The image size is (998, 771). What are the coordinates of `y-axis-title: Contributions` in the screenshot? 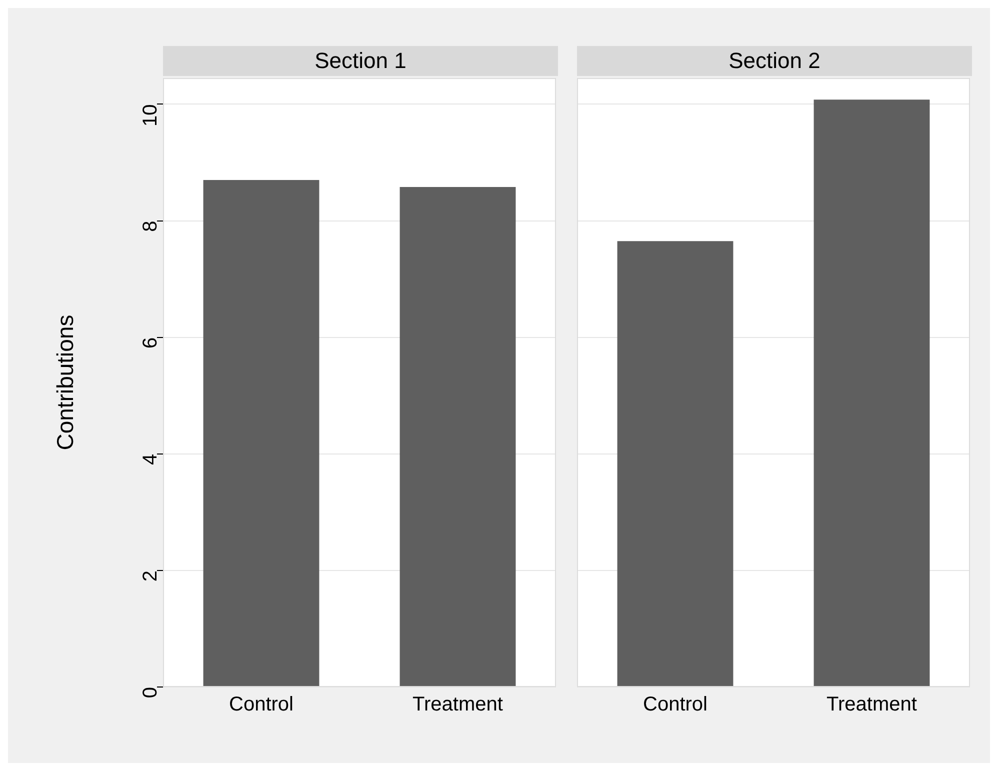 It's located at (65, 382).